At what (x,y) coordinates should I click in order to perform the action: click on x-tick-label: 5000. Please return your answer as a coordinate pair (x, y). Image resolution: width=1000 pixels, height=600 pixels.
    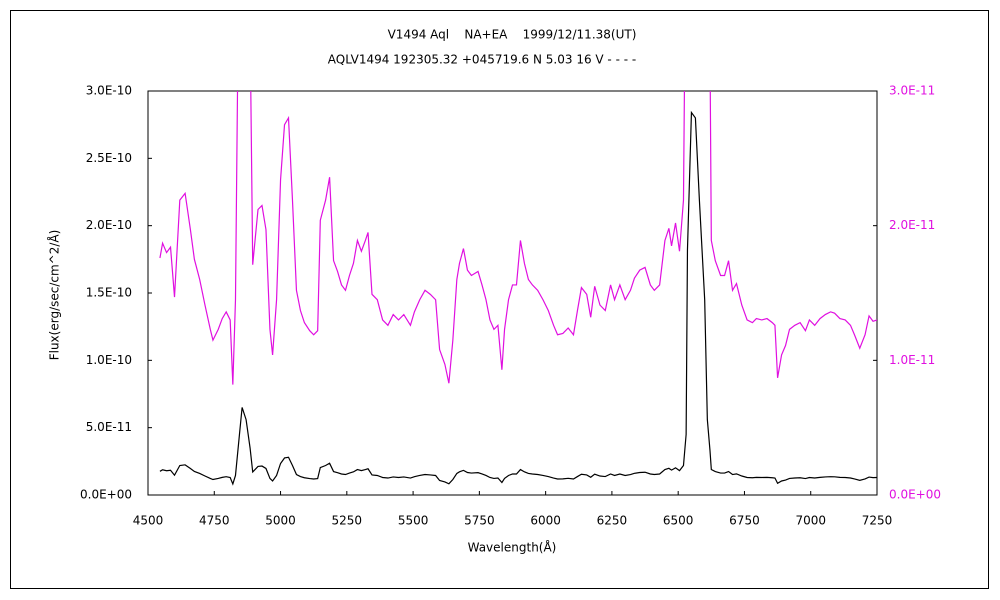
    Looking at the image, I should click on (280, 521).